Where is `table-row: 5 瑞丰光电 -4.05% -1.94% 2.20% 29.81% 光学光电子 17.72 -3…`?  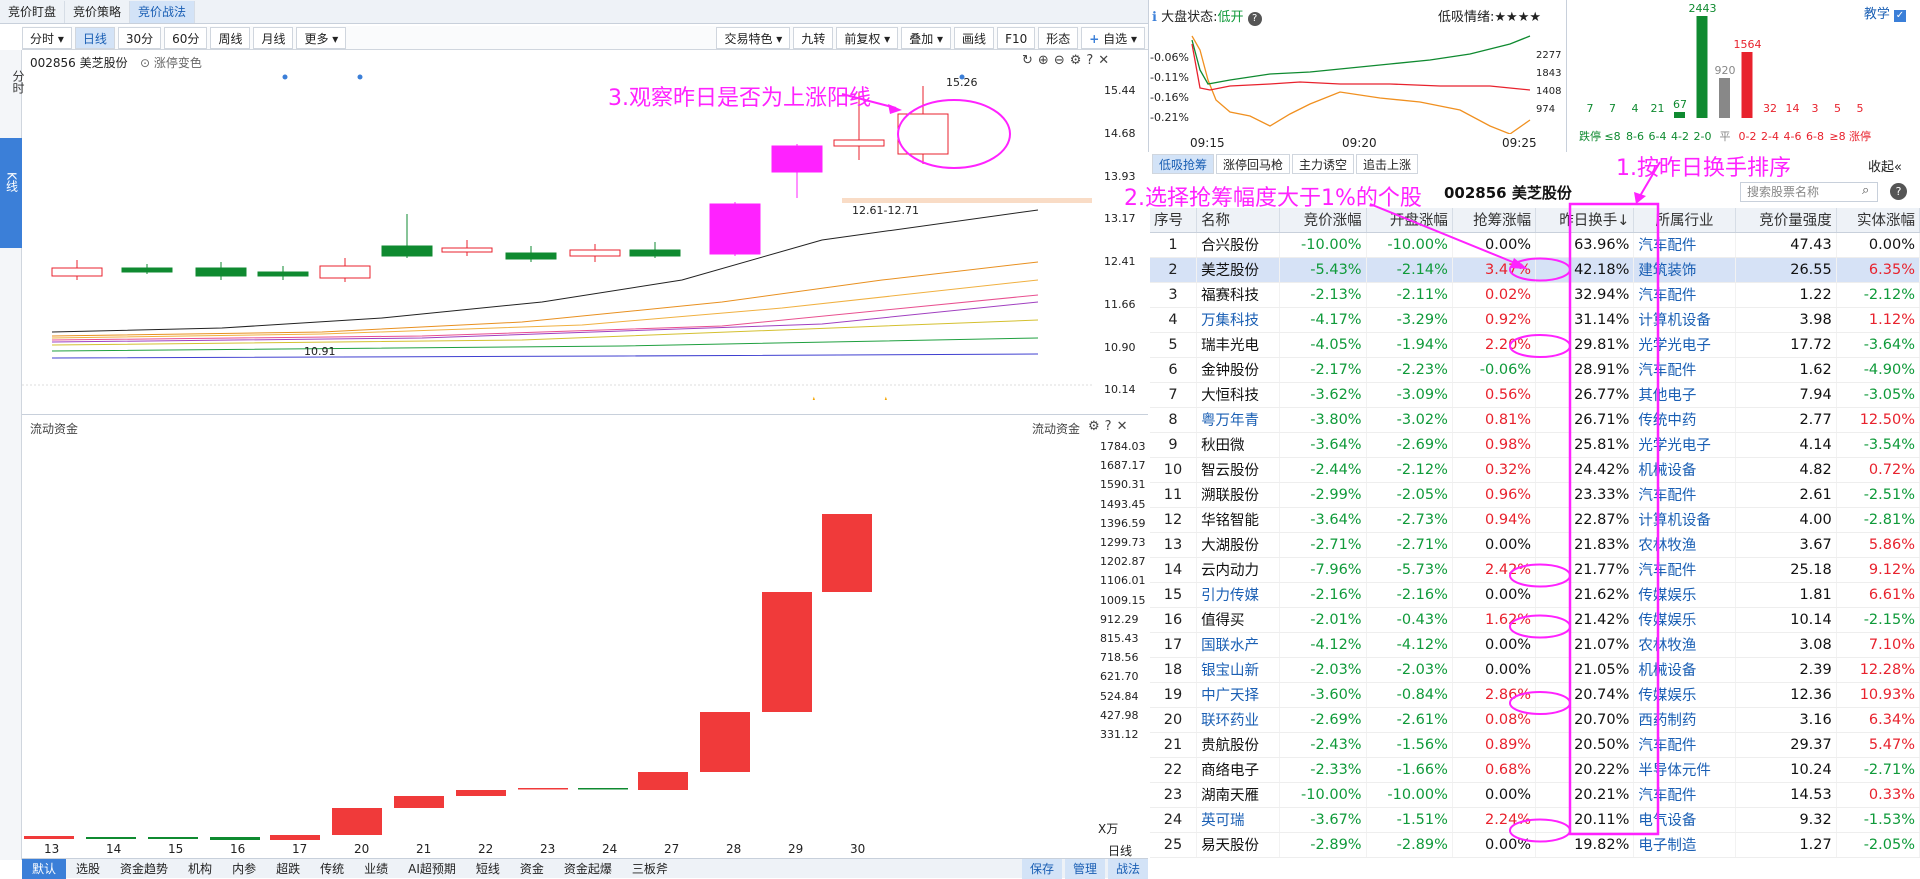
table-row: 5 瑞丰光电 -4.05% -1.94% 2.20% 29.81% 光学光电子 17.72 -3… is located at coordinates (1535, 345).